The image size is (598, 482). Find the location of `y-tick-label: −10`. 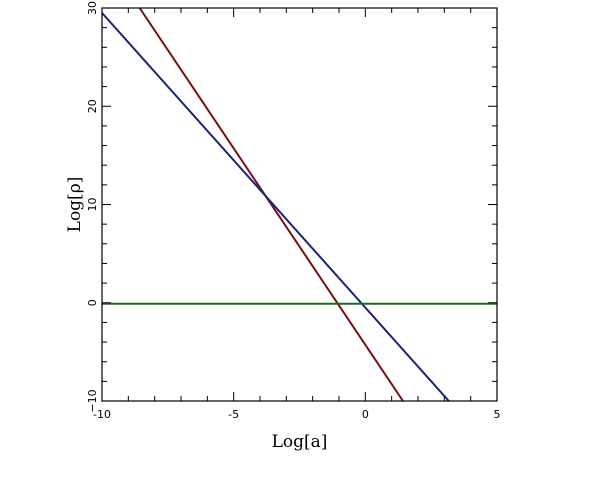

y-tick-label: −10 is located at coordinates (92, 400).